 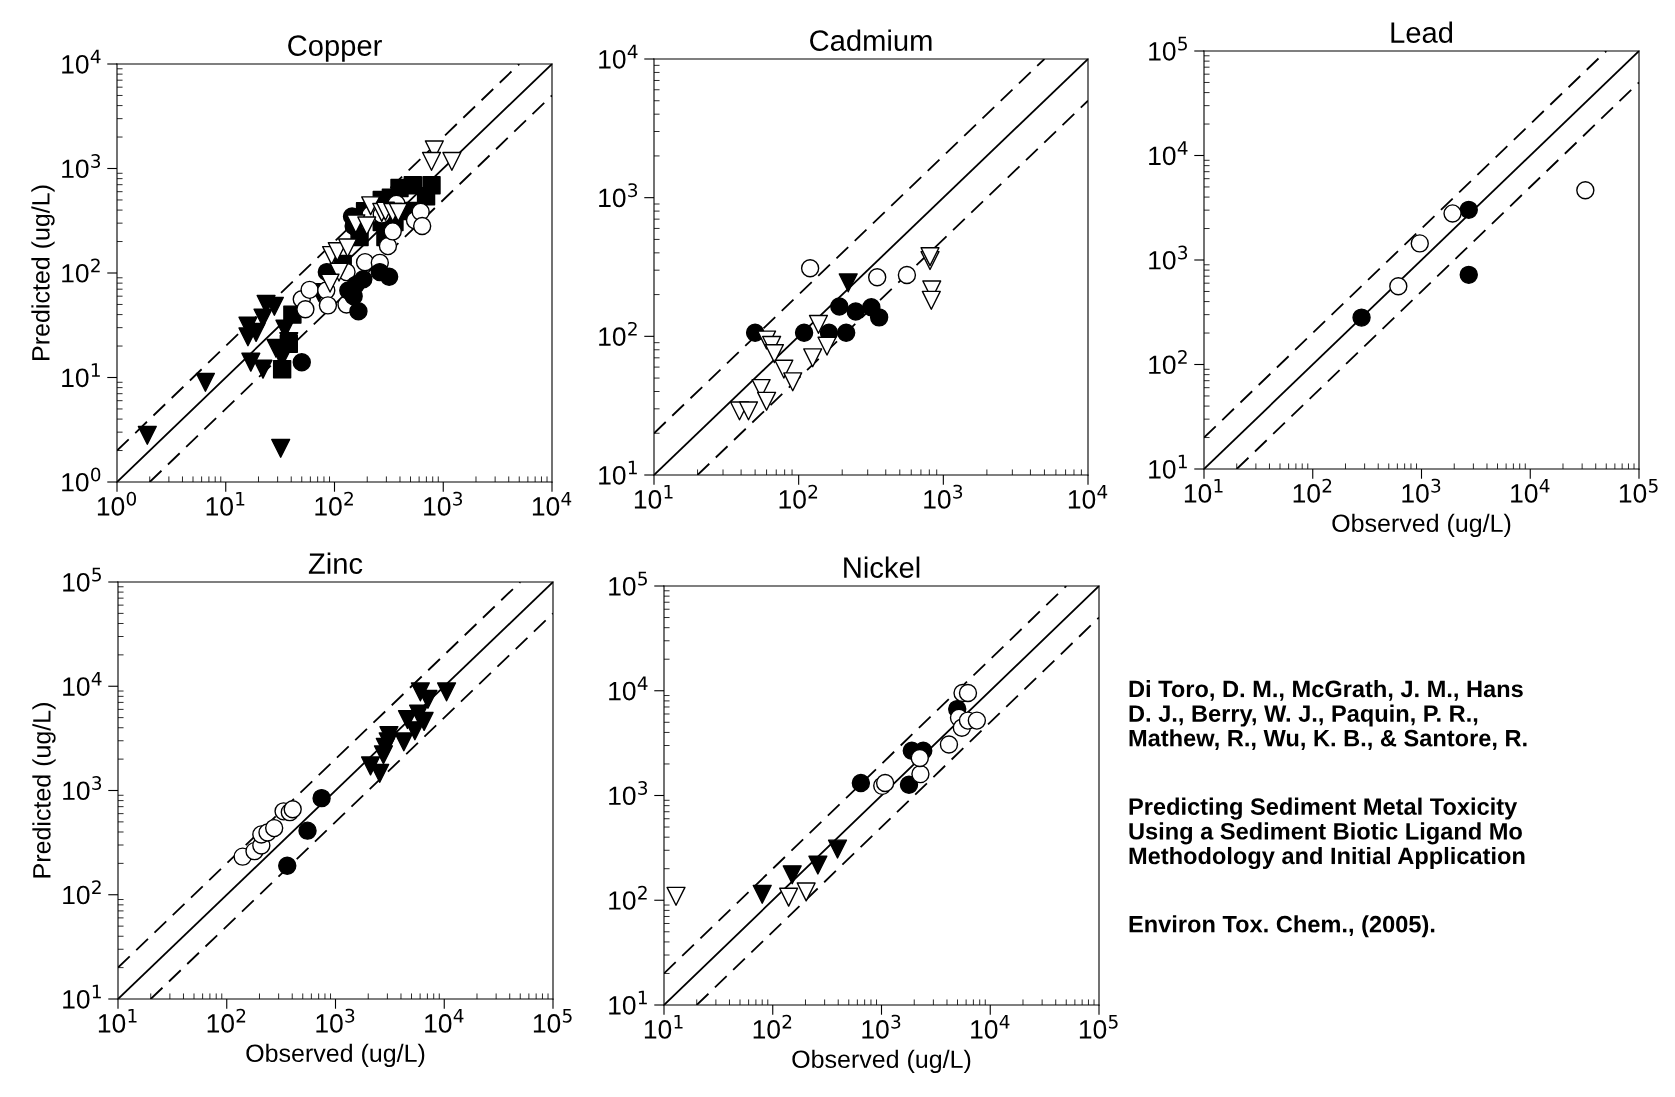 What do you see at coordinates (871, 40) in the screenshot?
I see `chart-title: Cadmium` at bounding box center [871, 40].